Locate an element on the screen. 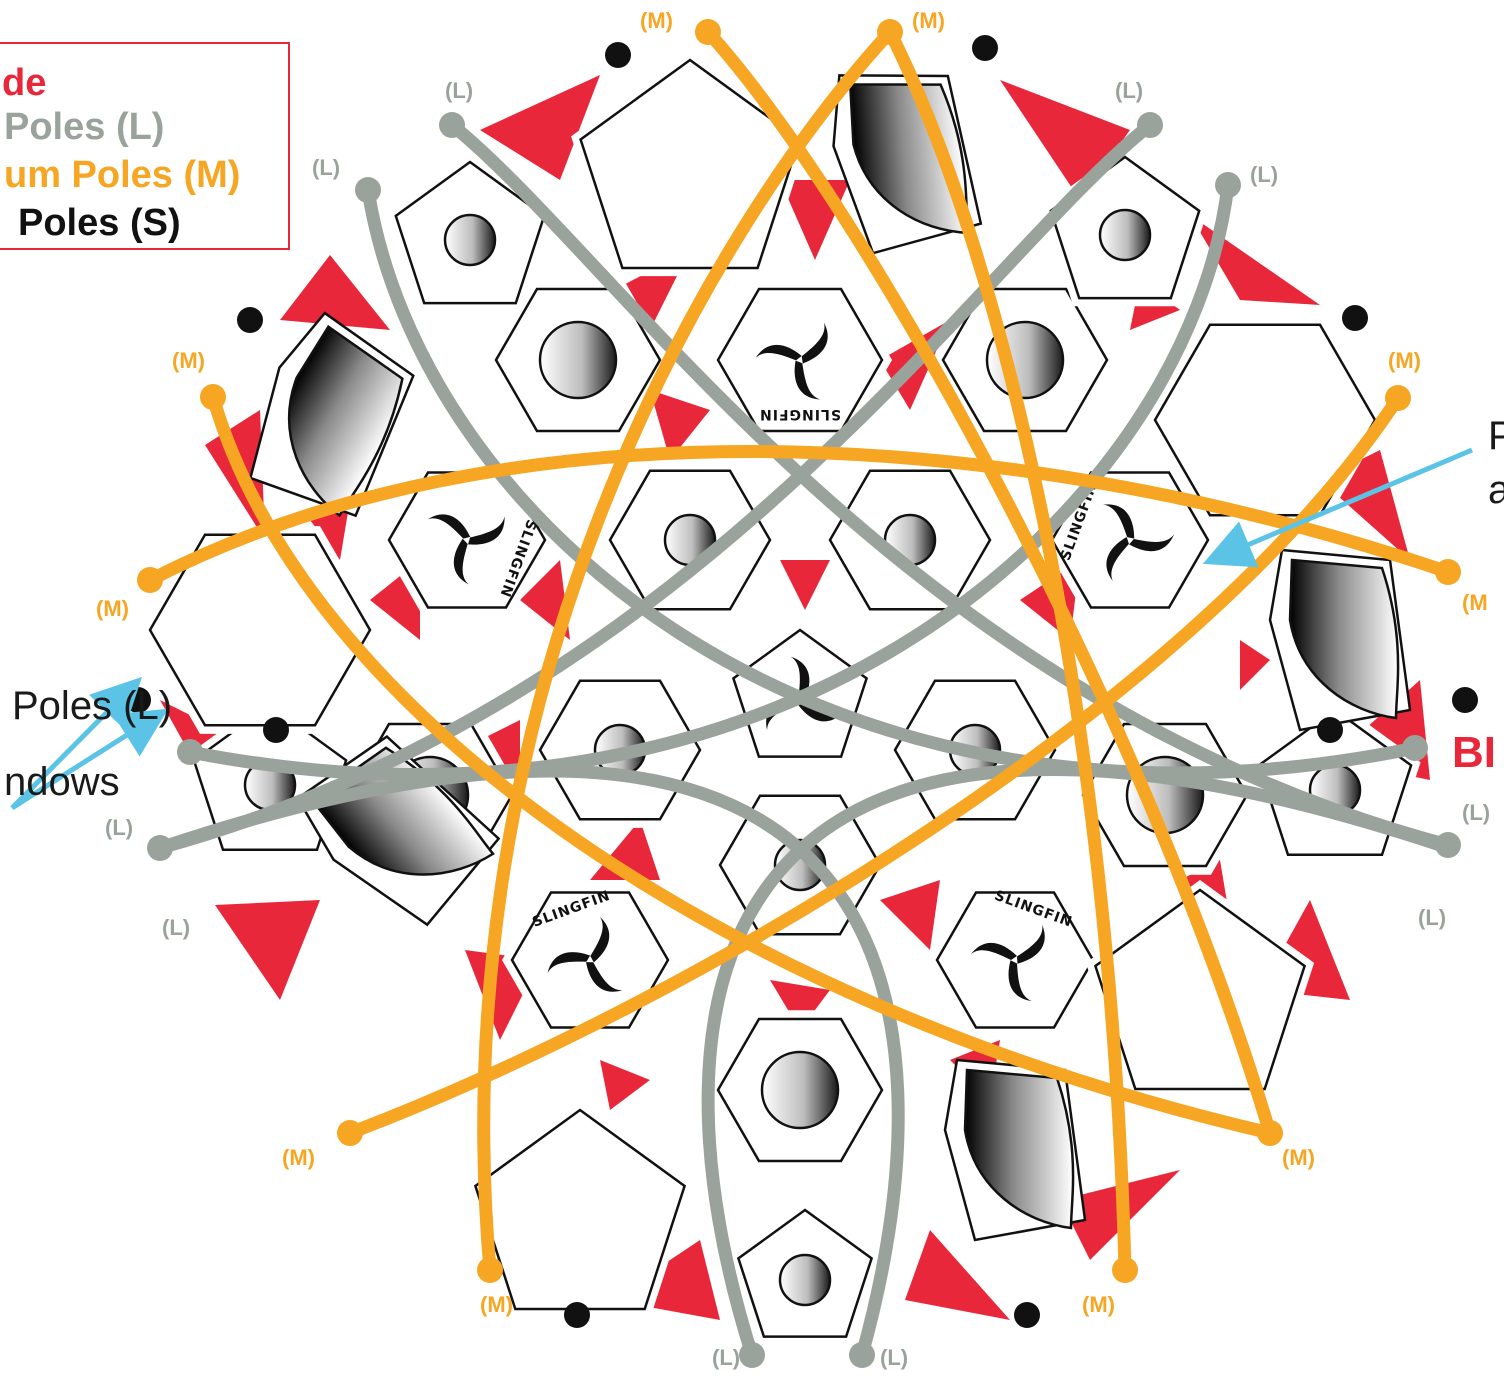  note-right-top-2: a is located at coordinates (1496, 490).